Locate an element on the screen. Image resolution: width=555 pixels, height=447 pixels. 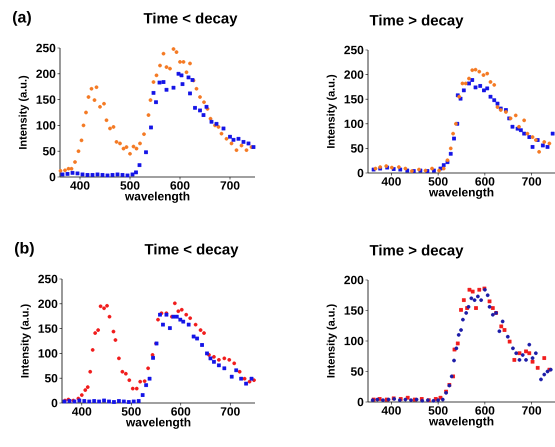
text: (a) is located at coordinates (21, 18).